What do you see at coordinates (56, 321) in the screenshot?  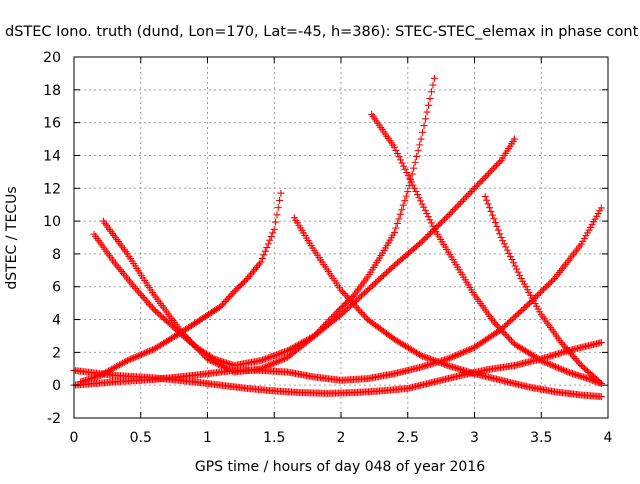 I see `y-tick-label: 4` at bounding box center [56, 321].